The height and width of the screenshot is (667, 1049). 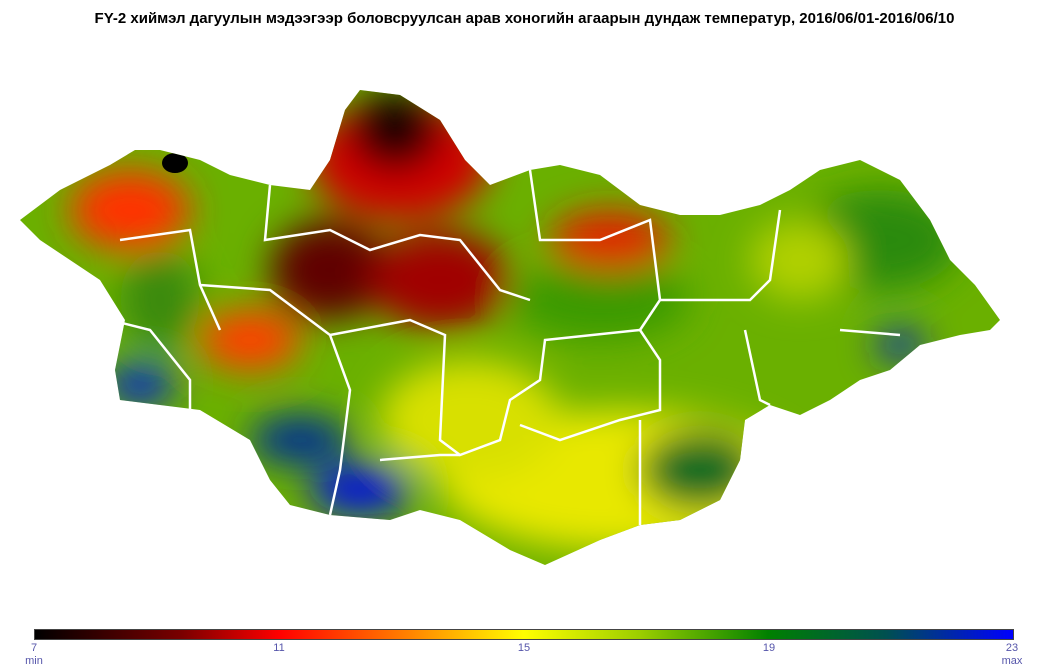 What do you see at coordinates (34, 661) in the screenshot?
I see `scale-min-label: min` at bounding box center [34, 661].